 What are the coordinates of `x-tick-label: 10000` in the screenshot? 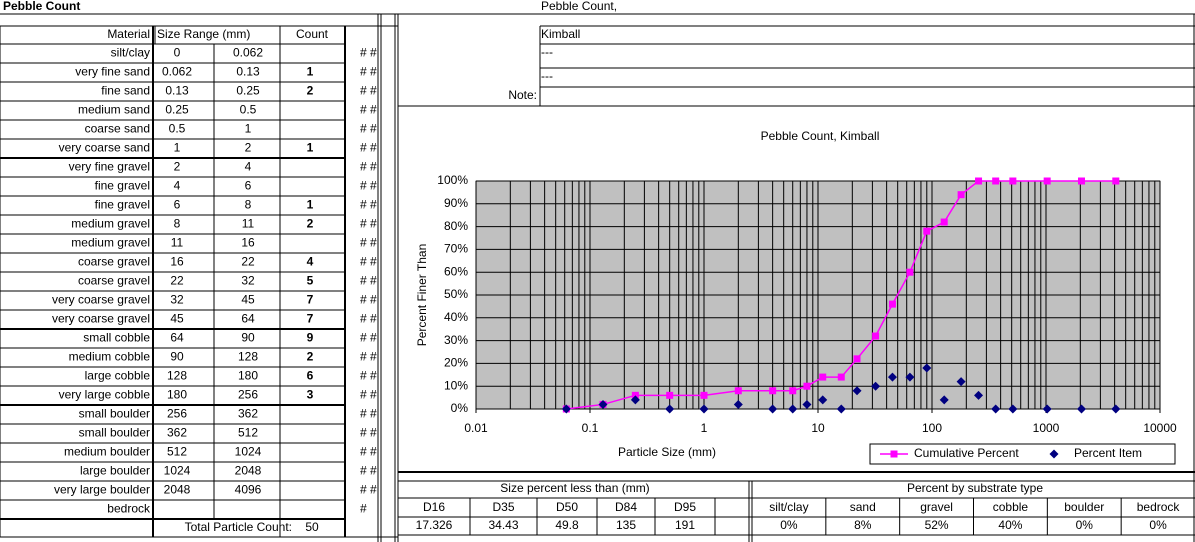 It's located at (1160, 428).